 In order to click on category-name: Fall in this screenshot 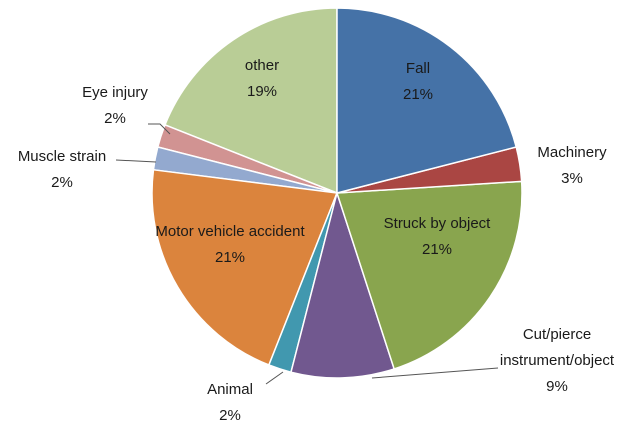, I will do `click(418, 68)`.